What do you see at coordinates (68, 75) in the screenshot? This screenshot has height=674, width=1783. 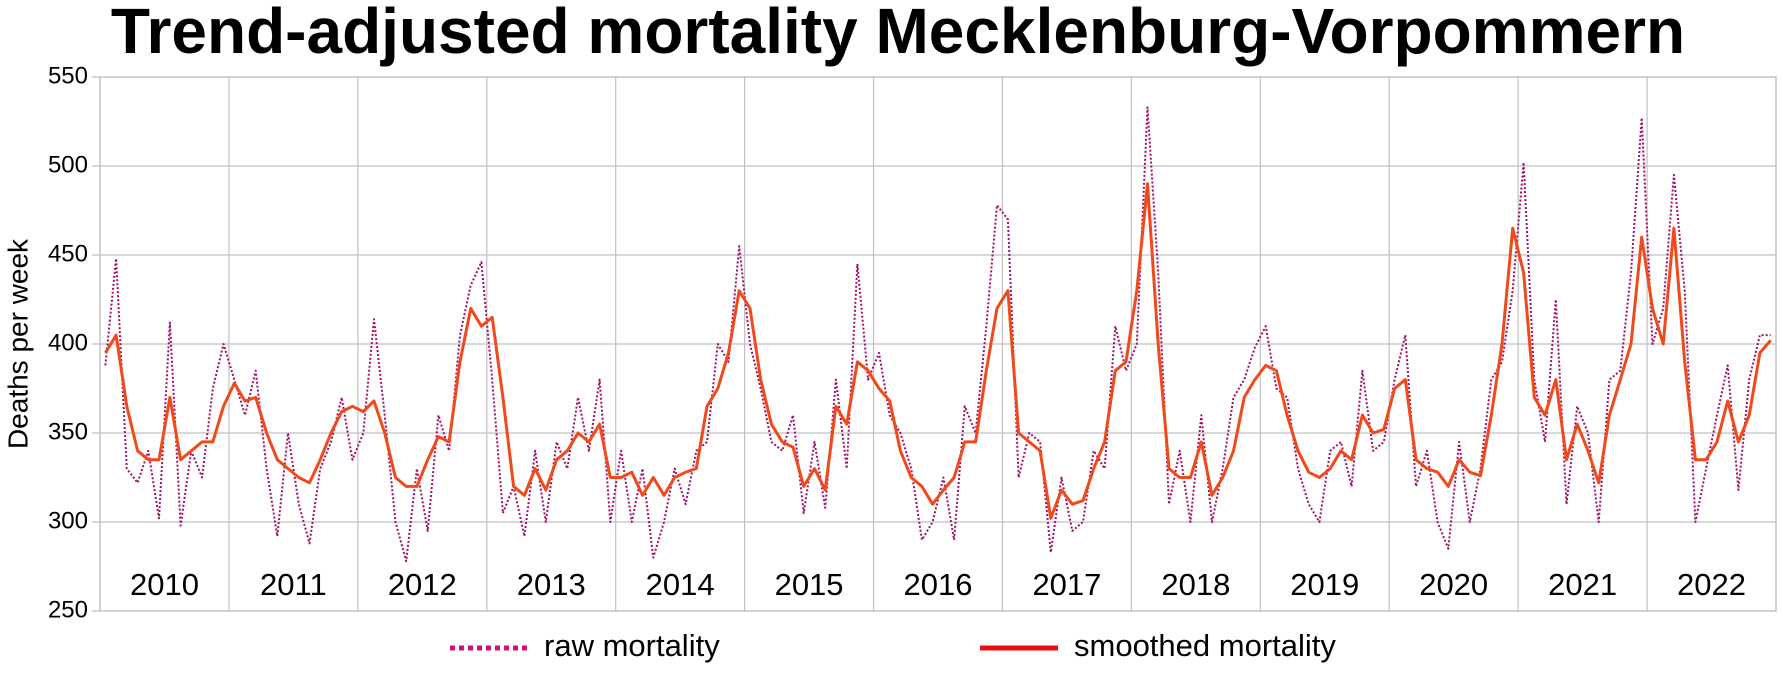 I see `y-tick-label: 550` at bounding box center [68, 75].